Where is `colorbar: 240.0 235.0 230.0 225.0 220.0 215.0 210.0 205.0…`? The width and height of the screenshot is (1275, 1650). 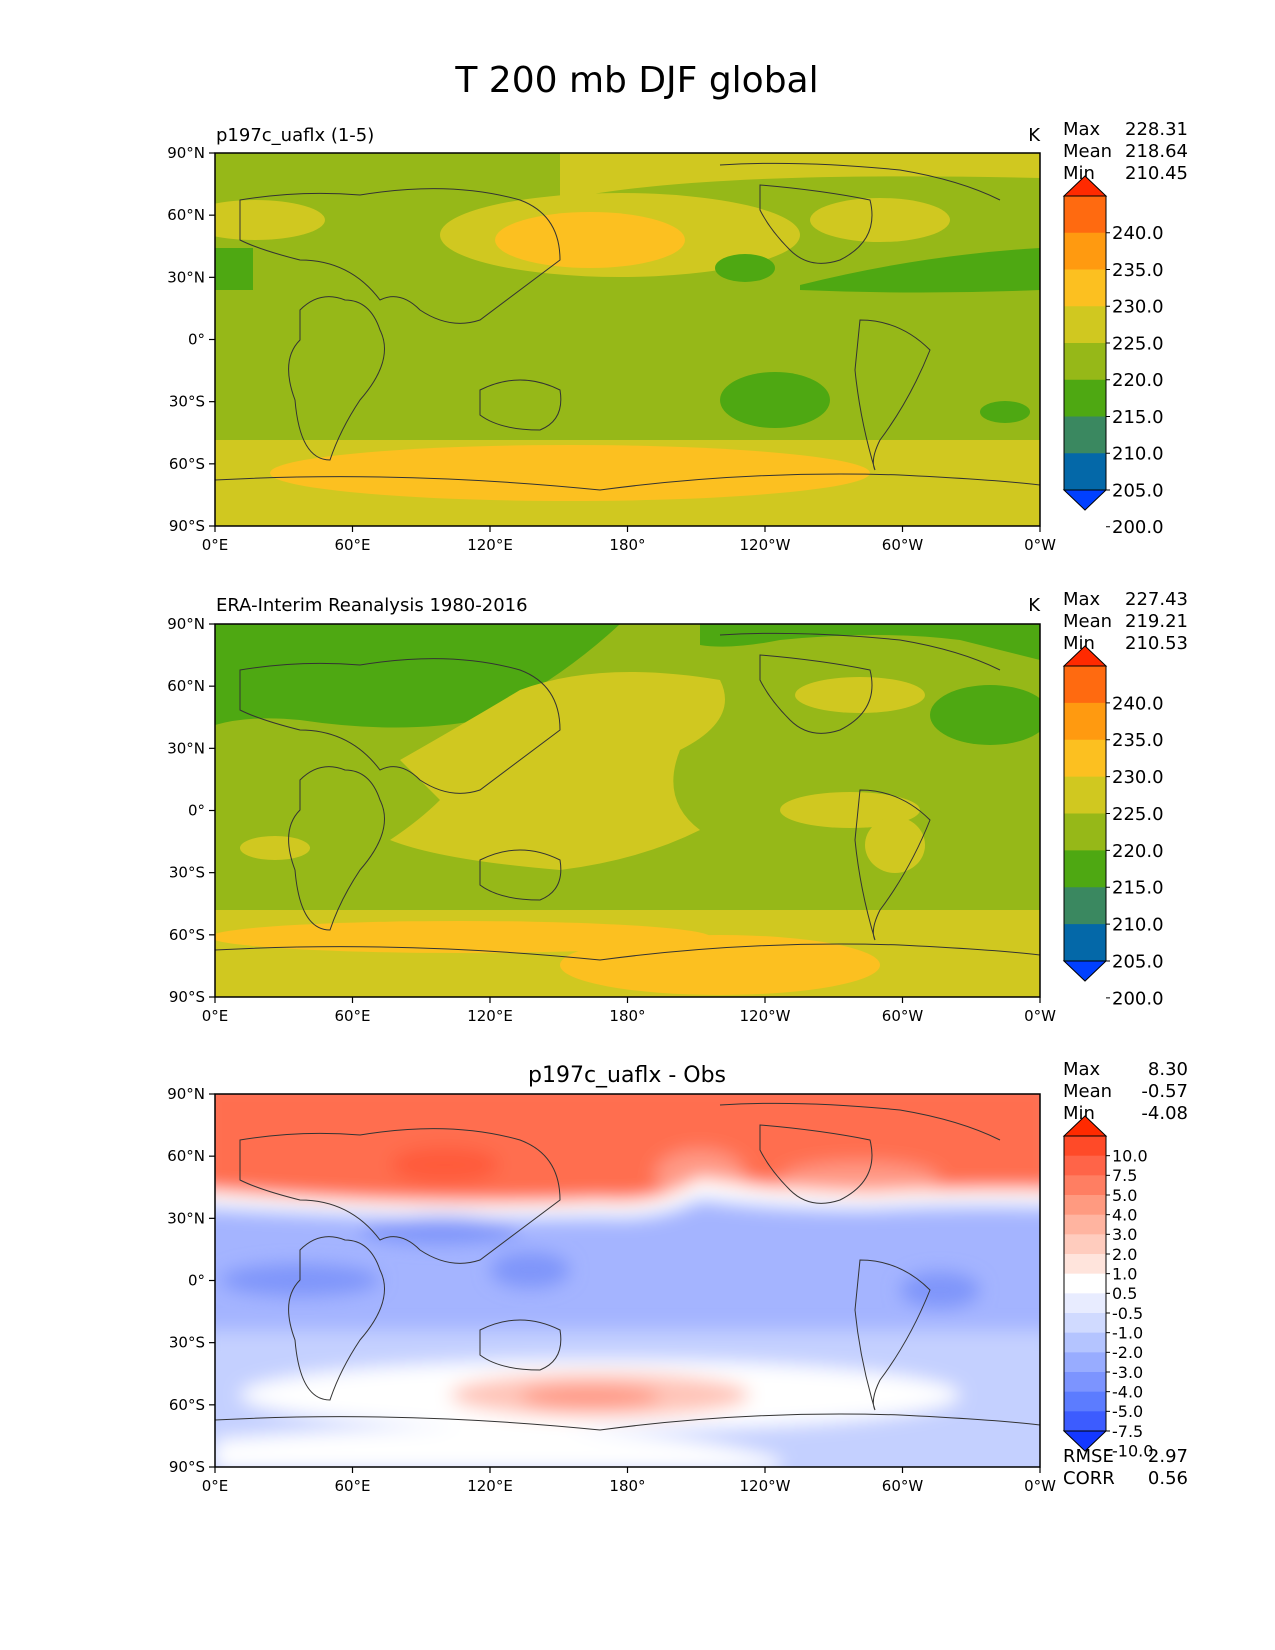
colorbar: 240.0 235.0 230.0 225.0 220.0 215.0 210.0 205.0… is located at coordinates (1113, 827).